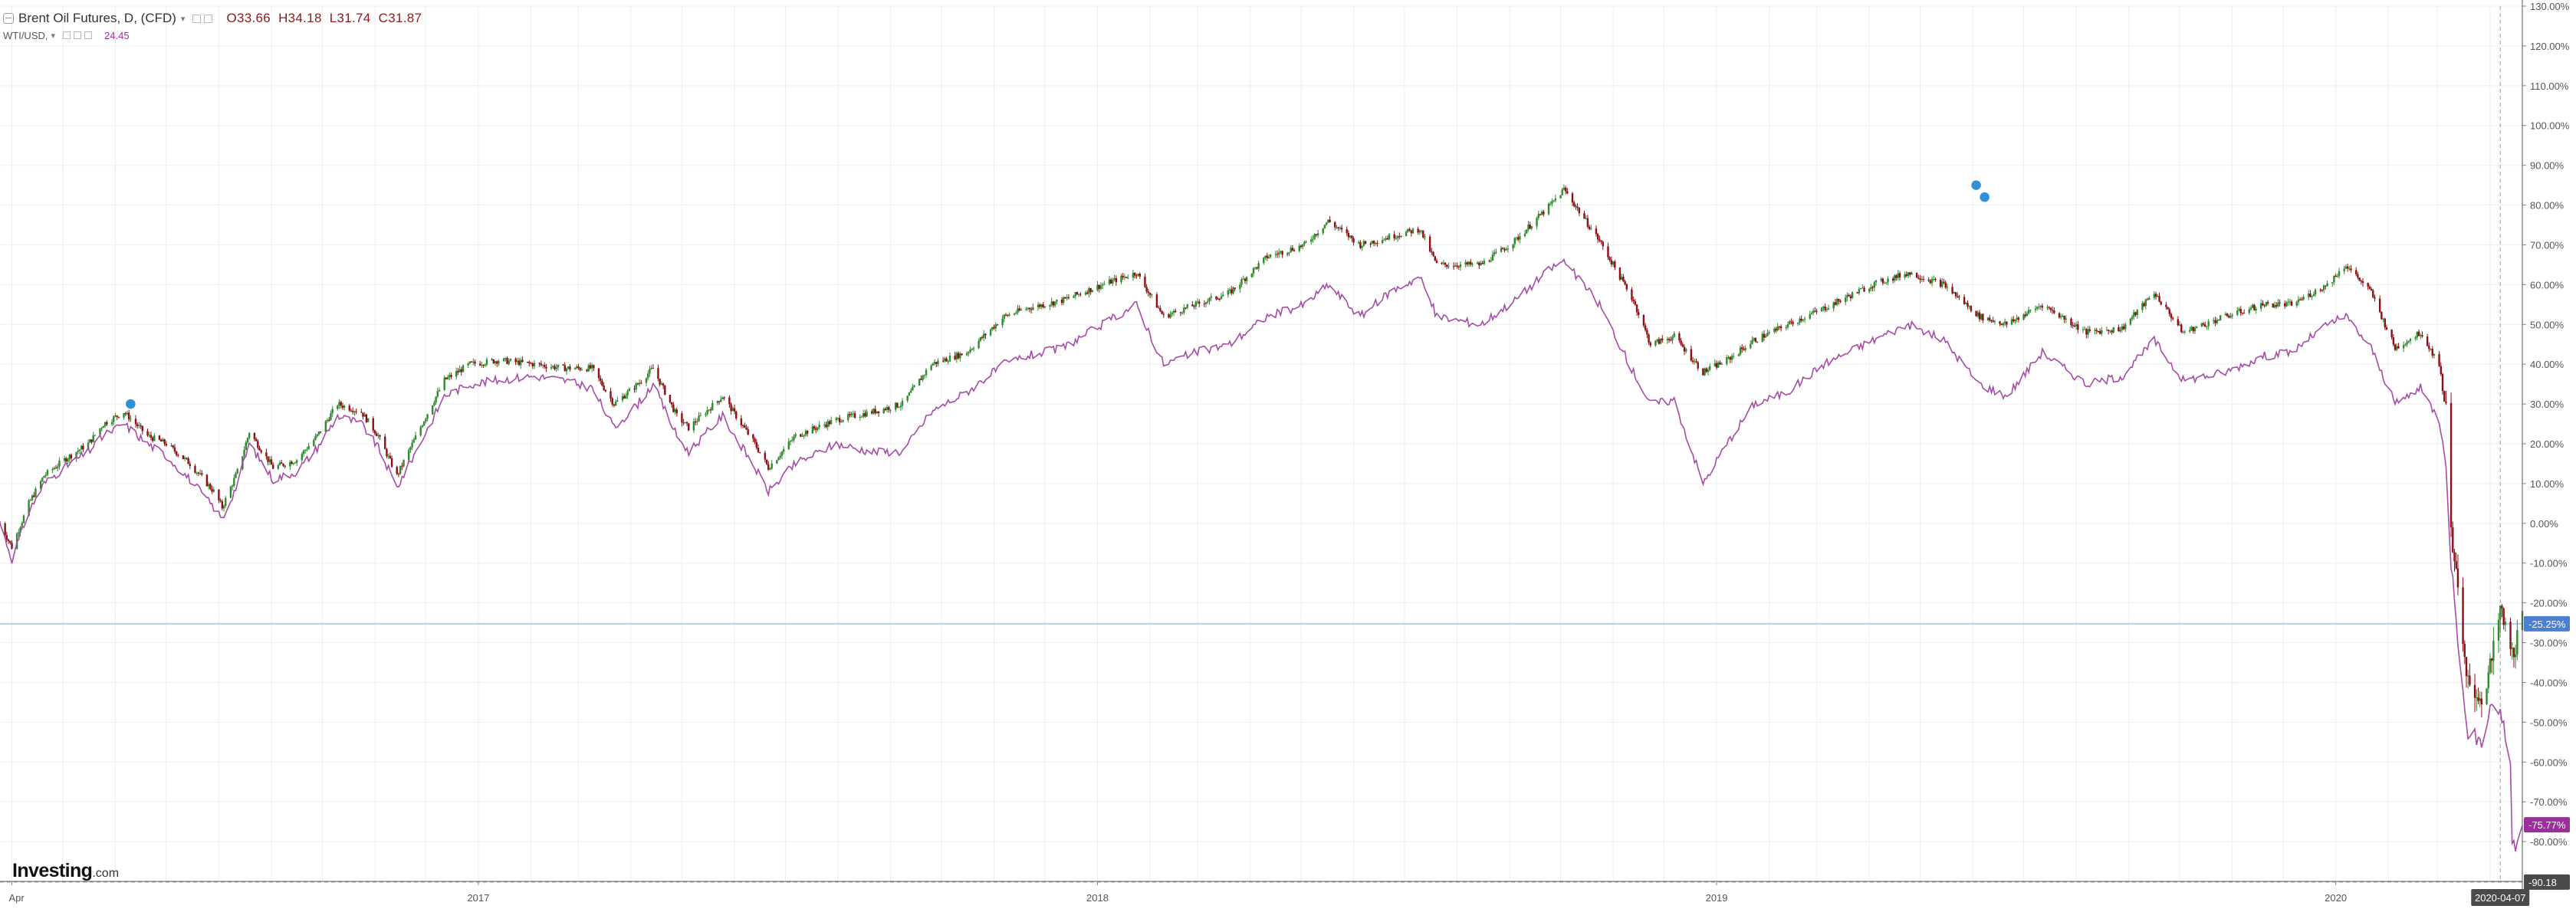  I want to click on symbol-title: Brent Oil Futures, D, (CFD), so click(97, 18).